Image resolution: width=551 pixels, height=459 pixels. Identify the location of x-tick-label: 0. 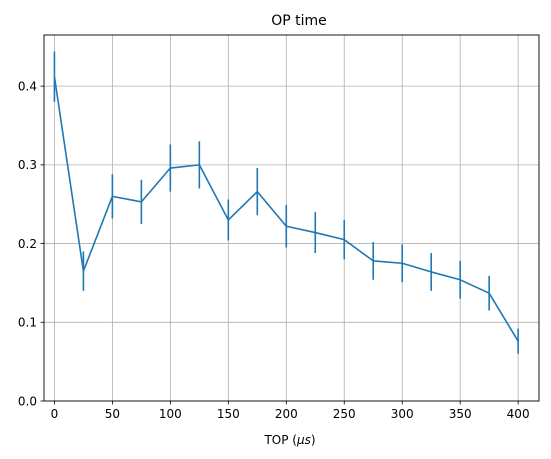
(55, 414).